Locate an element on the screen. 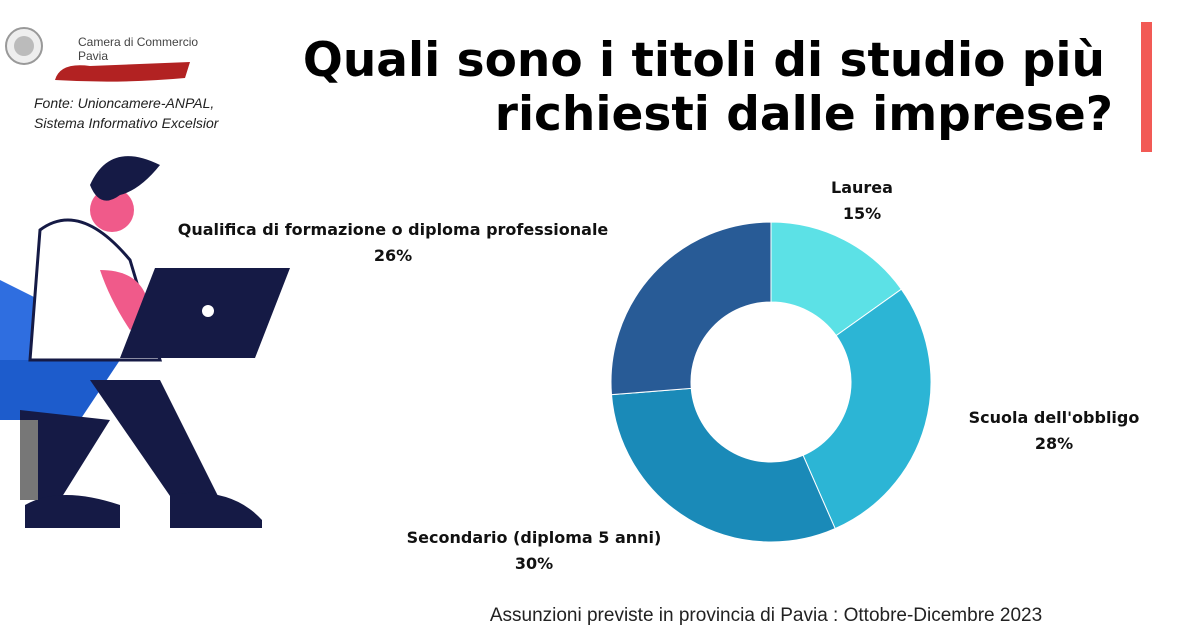  title: Quali sono i titoli di studio più is located at coordinates (704, 60).